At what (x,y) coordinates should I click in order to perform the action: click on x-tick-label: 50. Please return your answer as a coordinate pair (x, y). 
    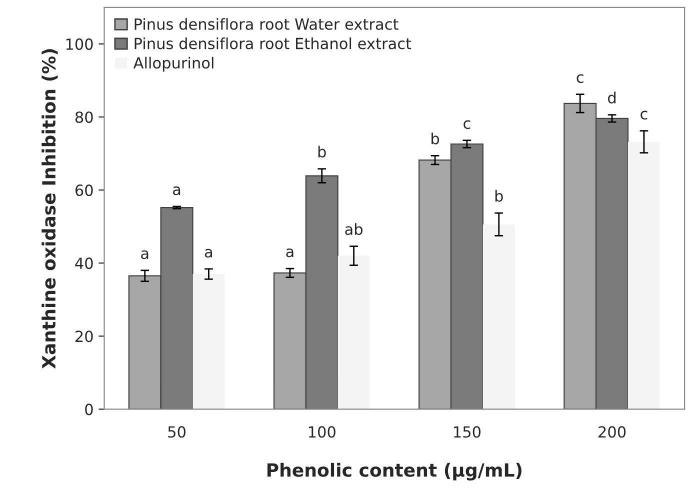
    Looking at the image, I should click on (177, 432).